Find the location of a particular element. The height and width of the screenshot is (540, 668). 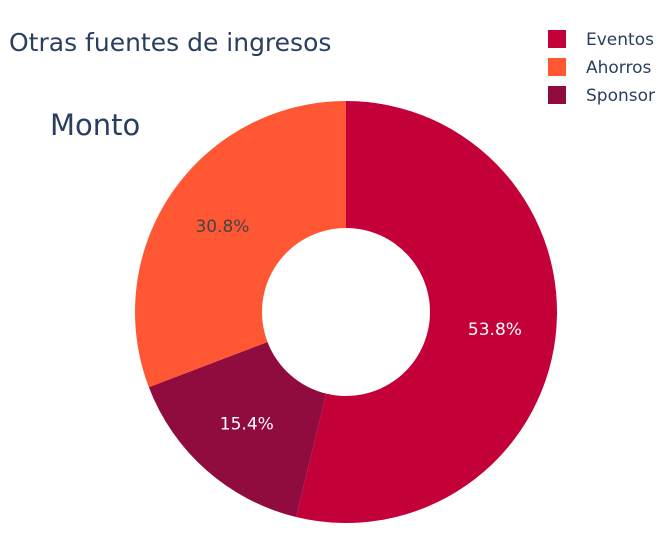

legend-label-eventos: Eventos is located at coordinates (620, 40).